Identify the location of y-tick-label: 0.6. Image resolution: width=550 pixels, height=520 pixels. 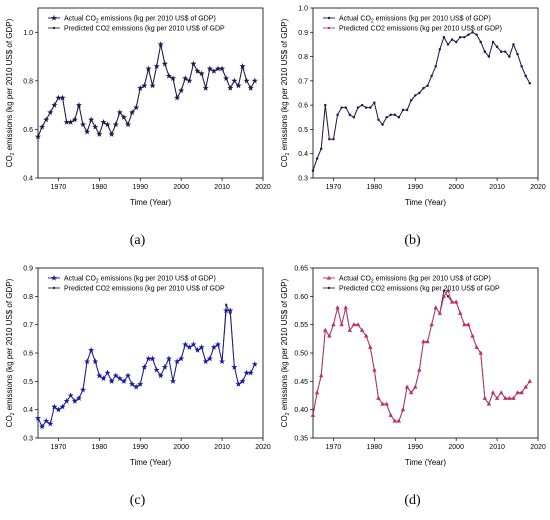
(303, 106).